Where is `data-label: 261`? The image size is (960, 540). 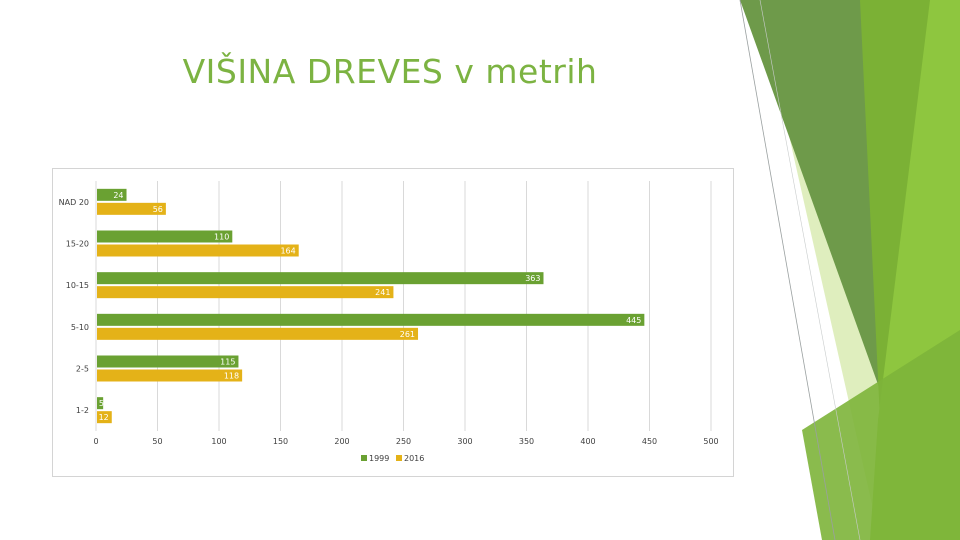 data-label: 261 is located at coordinates (407, 334).